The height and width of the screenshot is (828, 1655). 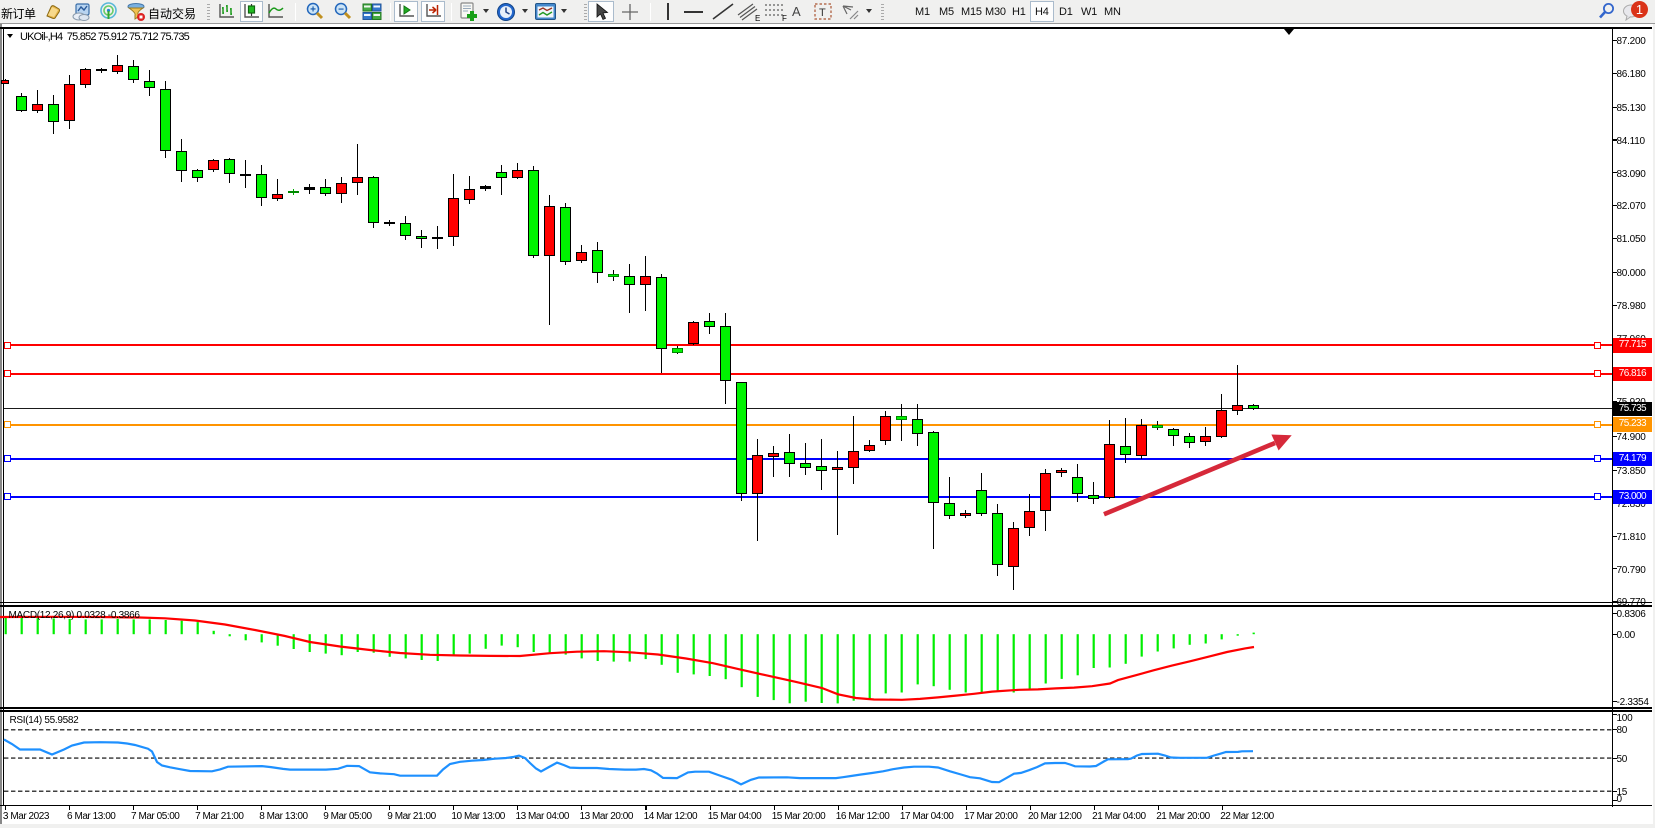 I want to click on svg-text: E, so click(x=757, y=18).